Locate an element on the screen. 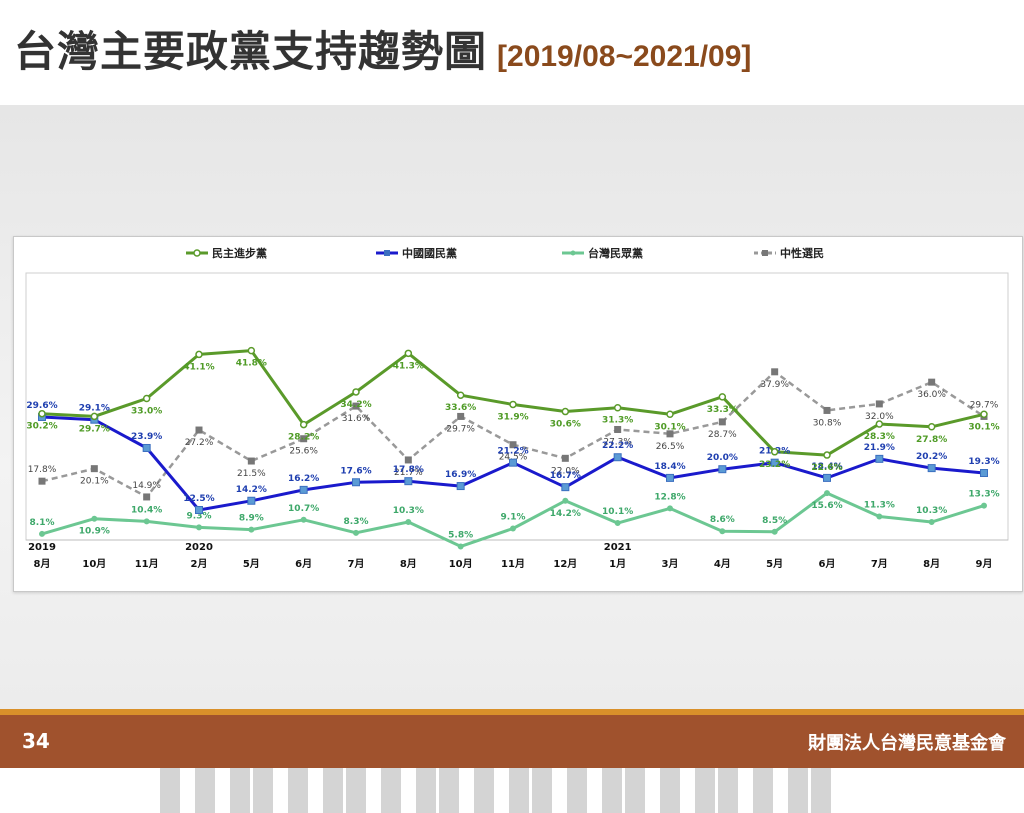  data-label-dpp: 27.8% is located at coordinates (931, 440).